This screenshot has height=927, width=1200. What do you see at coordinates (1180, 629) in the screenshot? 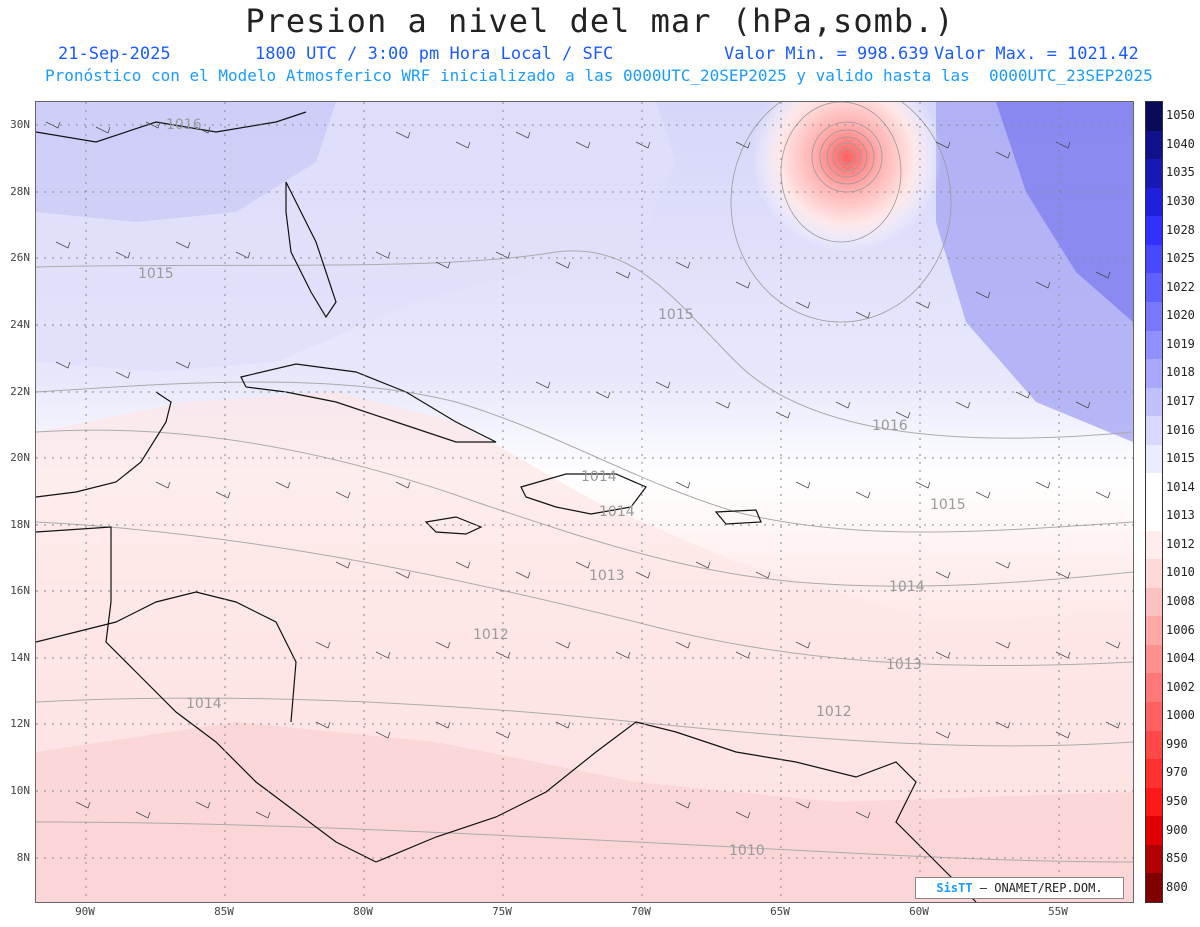
I see `colorbar-label: 1006` at bounding box center [1180, 629].